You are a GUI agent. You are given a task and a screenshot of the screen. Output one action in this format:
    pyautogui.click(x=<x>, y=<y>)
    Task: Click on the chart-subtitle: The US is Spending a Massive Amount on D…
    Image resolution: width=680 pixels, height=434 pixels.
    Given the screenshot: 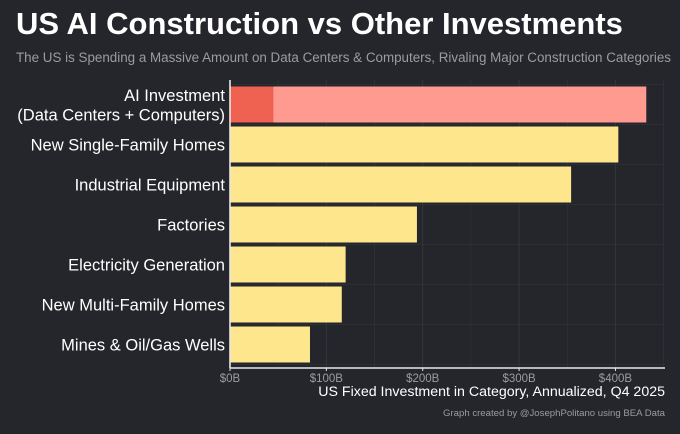 What is the action you would take?
    pyautogui.click(x=343, y=57)
    